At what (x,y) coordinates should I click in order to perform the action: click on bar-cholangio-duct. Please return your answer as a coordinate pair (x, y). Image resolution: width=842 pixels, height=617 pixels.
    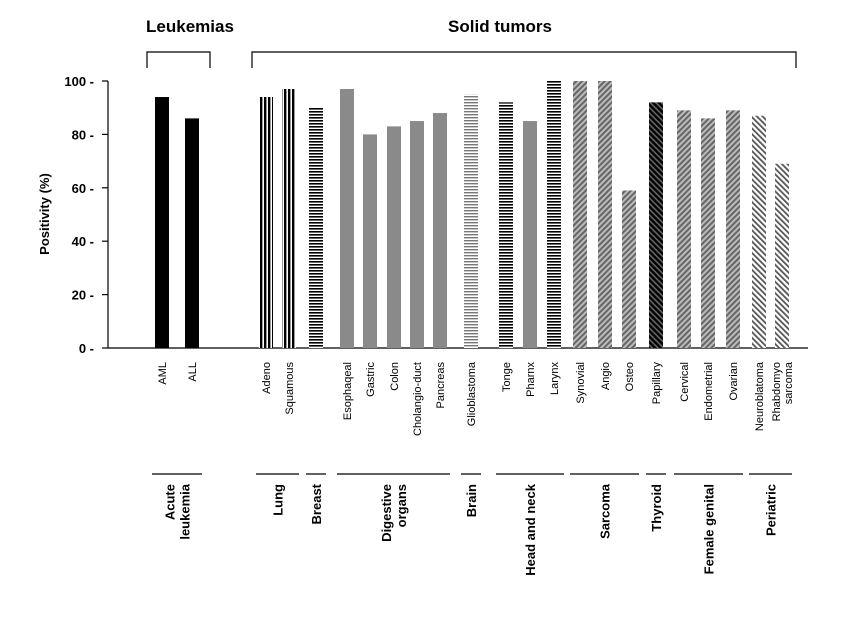
    Looking at the image, I should click on (417, 234).